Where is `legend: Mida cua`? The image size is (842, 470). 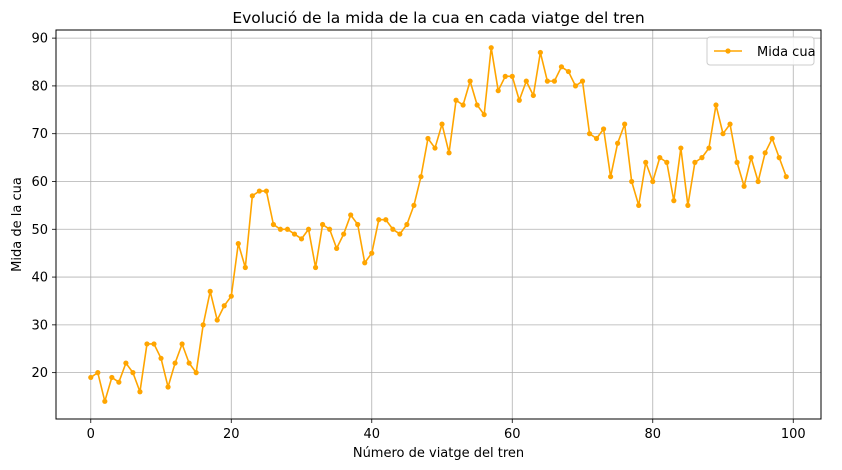 legend: Mida cua is located at coordinates (761, 51).